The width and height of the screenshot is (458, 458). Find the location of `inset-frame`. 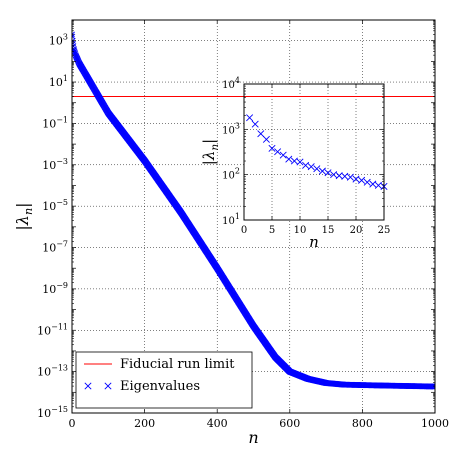

inset-frame is located at coordinates (314, 152).